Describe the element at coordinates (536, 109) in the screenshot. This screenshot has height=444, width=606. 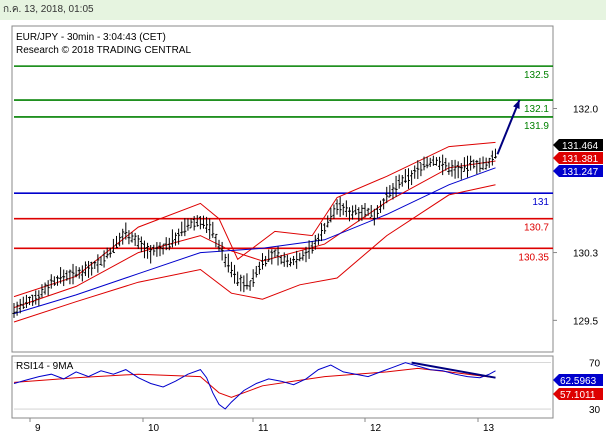
I see `level-label: 132.1` at that location.